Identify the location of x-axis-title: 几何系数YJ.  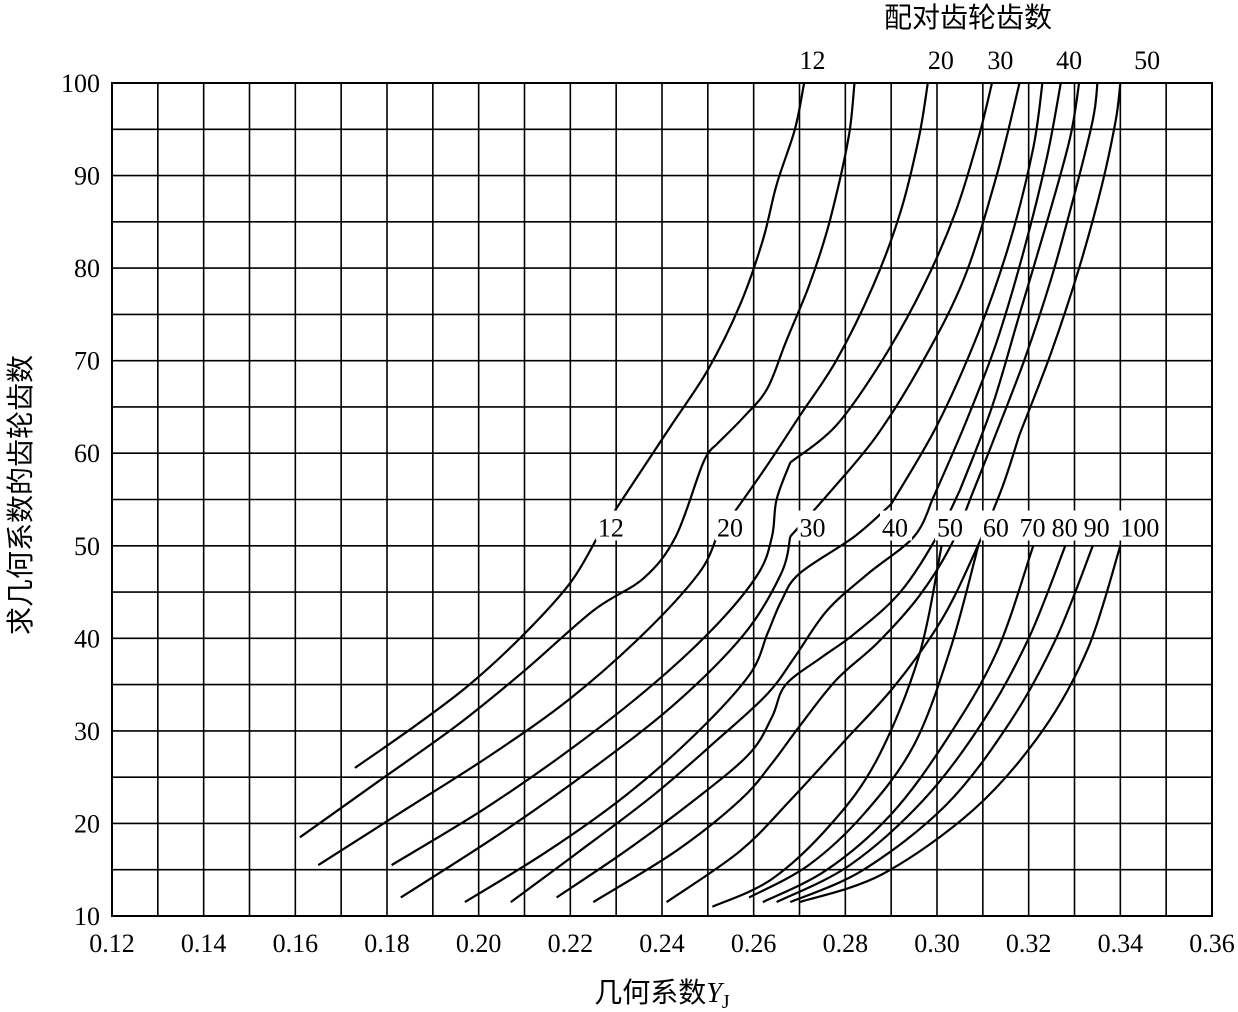
(662, 994).